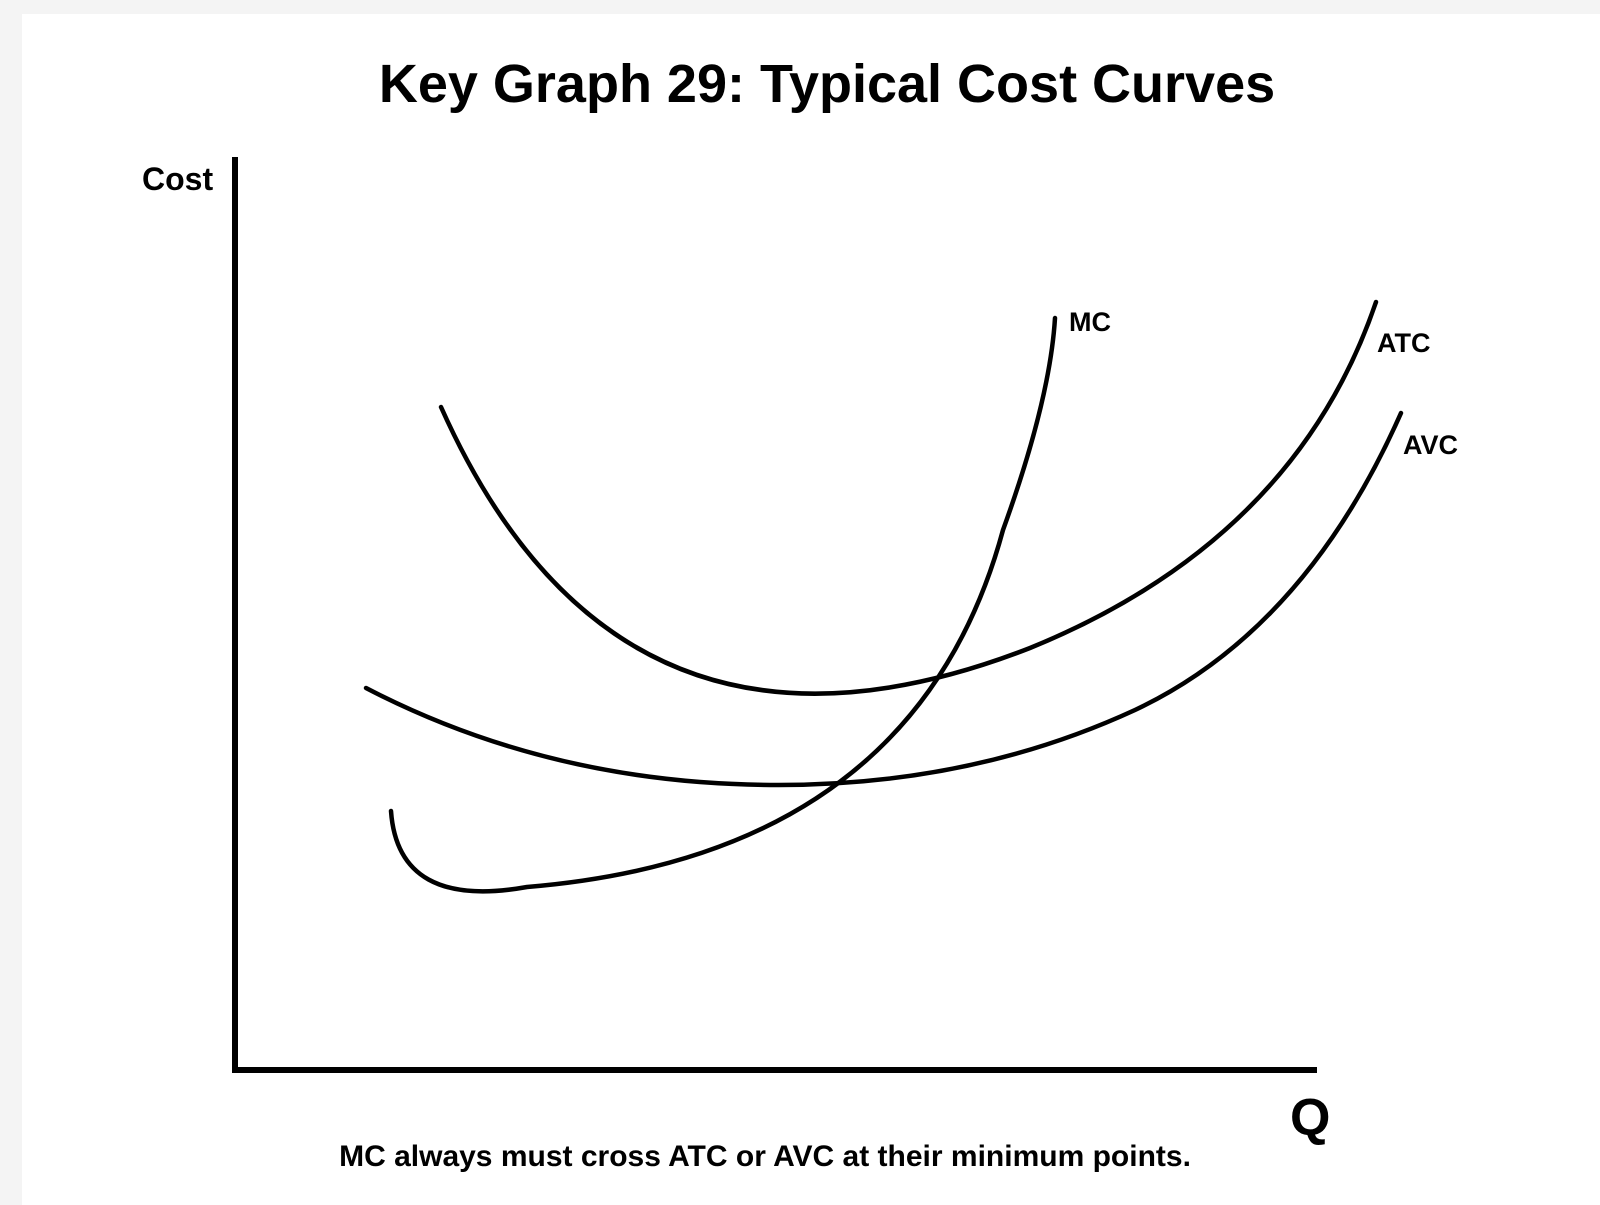  What do you see at coordinates (1090, 322) in the screenshot?
I see `mc-label: MC` at bounding box center [1090, 322].